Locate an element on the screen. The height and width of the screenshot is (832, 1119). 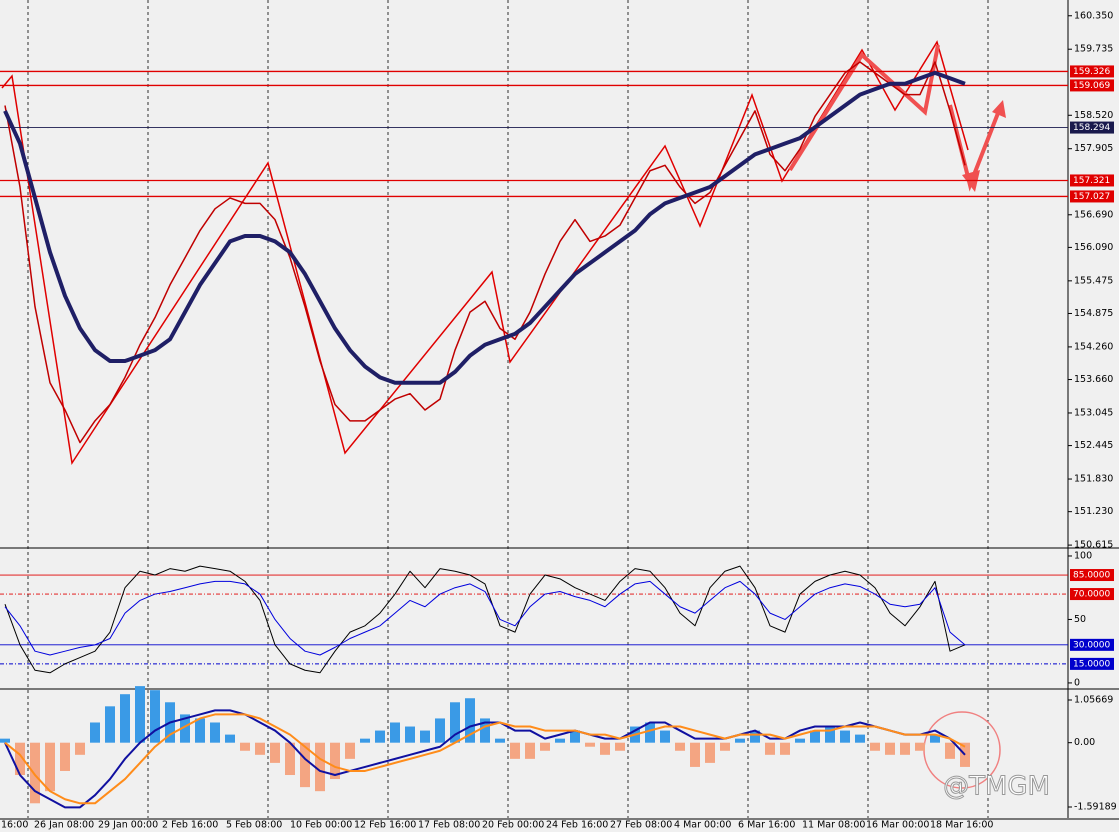
x-tick-label: 20 Feb 00:00 is located at coordinates (513, 825).